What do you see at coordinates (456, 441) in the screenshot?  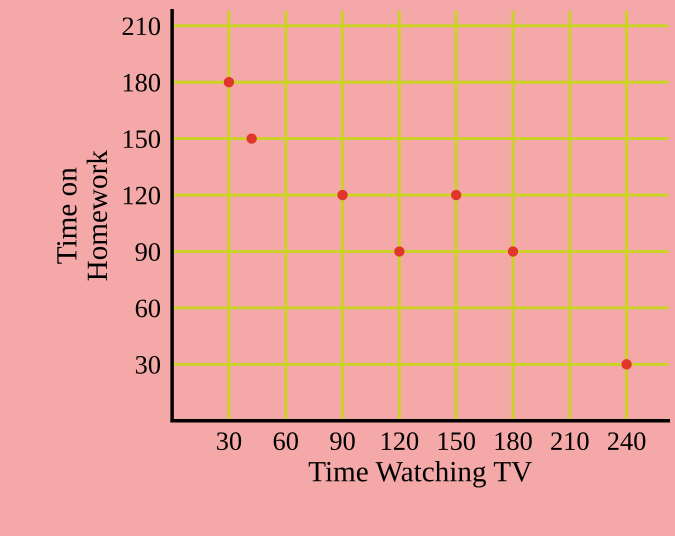 I see `x-tick-label: 150` at bounding box center [456, 441].